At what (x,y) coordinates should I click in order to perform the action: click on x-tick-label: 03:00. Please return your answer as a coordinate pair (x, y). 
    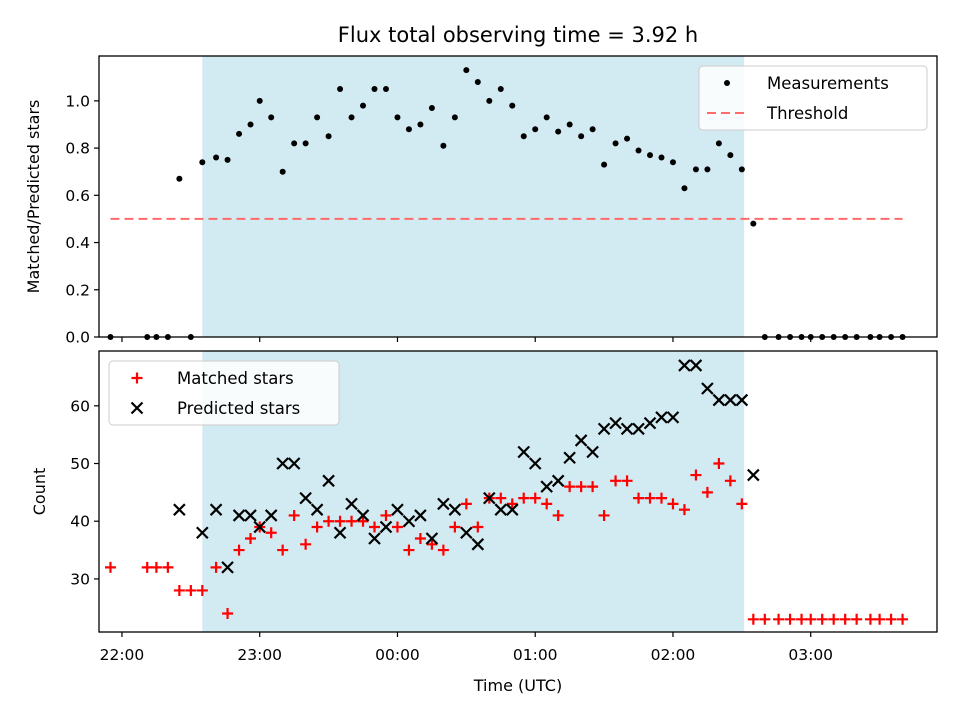
    Looking at the image, I should click on (810, 655).